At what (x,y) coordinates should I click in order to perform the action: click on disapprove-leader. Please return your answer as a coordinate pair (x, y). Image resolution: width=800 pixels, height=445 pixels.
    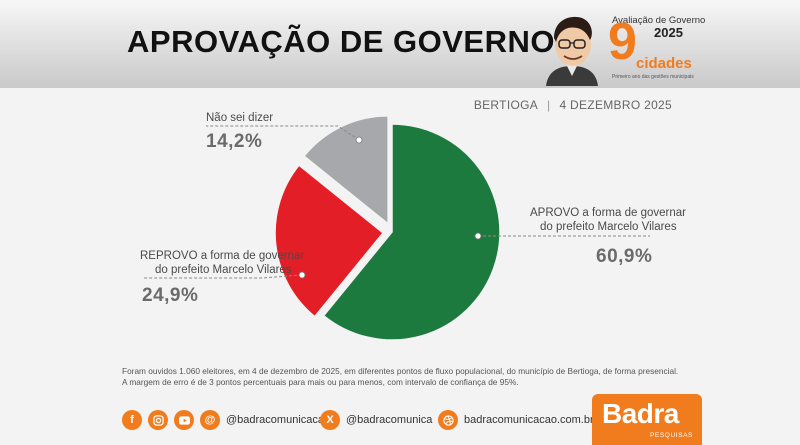
    Looking at the image, I should click on (222, 276).